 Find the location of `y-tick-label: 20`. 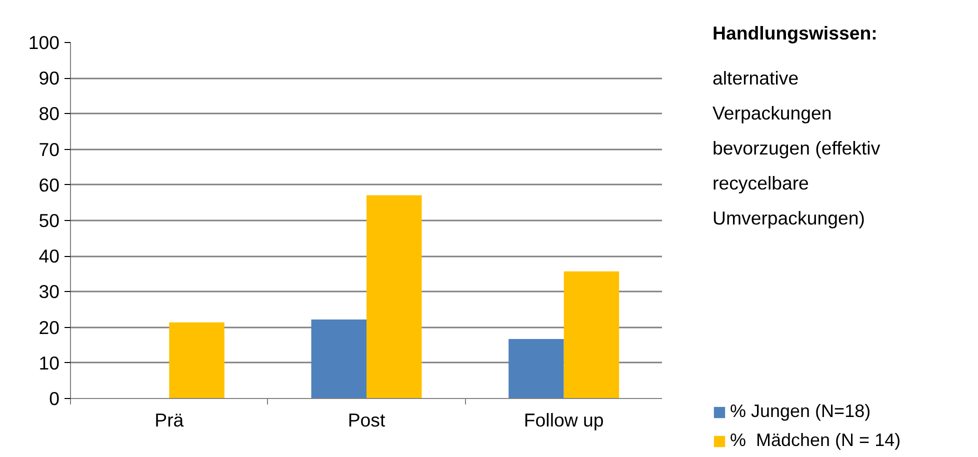

y-tick-label: 20 is located at coordinates (49, 327).